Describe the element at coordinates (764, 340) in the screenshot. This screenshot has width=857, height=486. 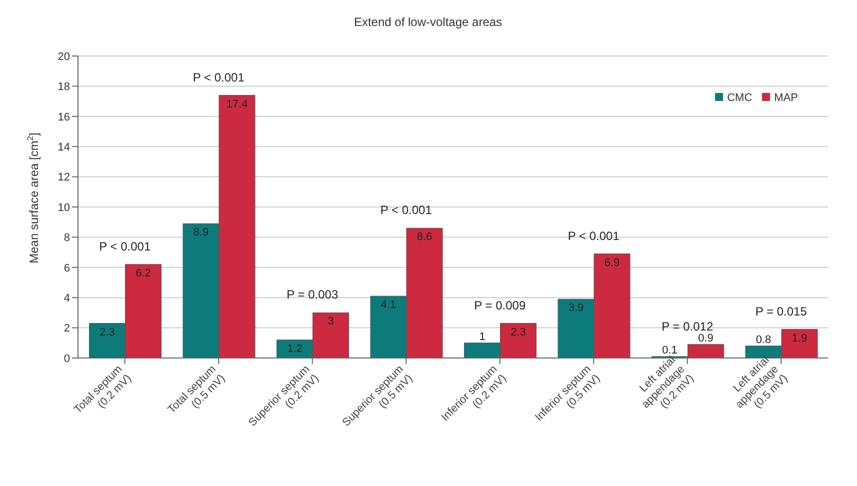
I see `data-label: 0.8` at that location.